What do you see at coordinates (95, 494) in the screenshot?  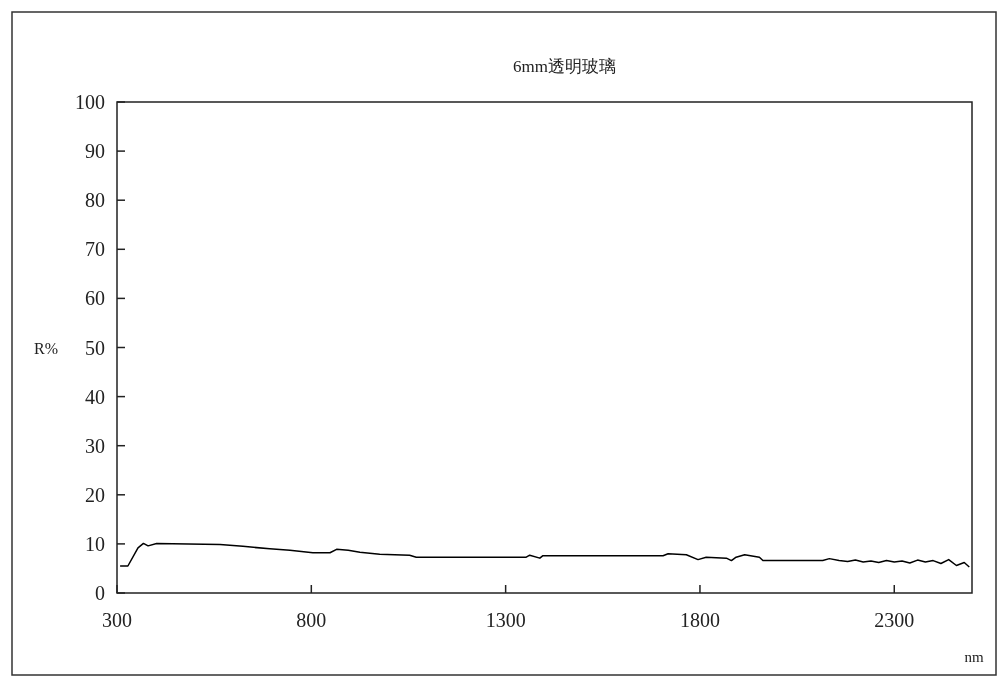 I see `y-tick-label: 20` at bounding box center [95, 494].